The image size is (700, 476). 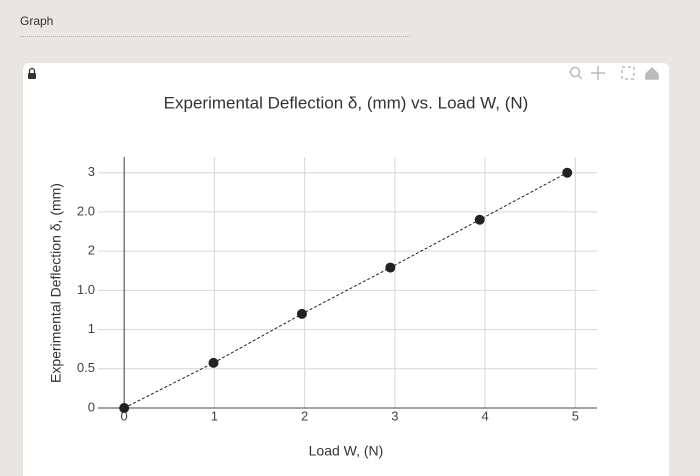 What do you see at coordinates (91, 250) in the screenshot?
I see `y-tick-label: 2` at bounding box center [91, 250].